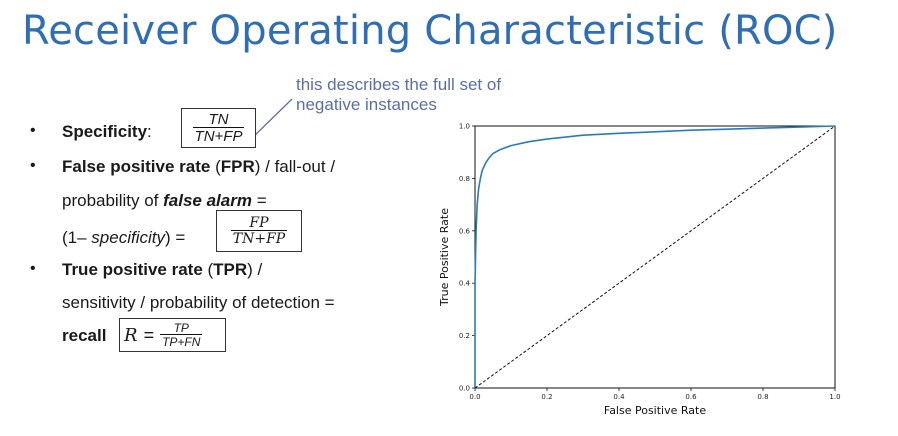  What do you see at coordinates (128, 237) in the screenshot?
I see `specificity-em: specificity` at bounding box center [128, 237].